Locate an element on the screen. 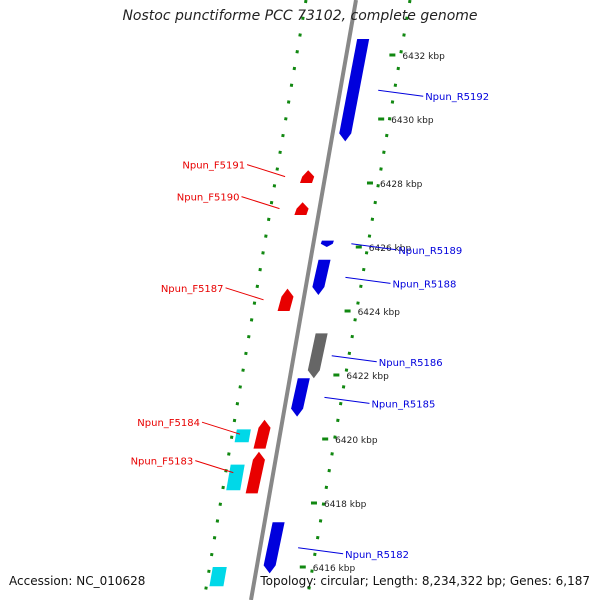 Image resolution: width=600 pixels, height=604 pixels. tick-label: 6416 kbp is located at coordinates (334, 569).